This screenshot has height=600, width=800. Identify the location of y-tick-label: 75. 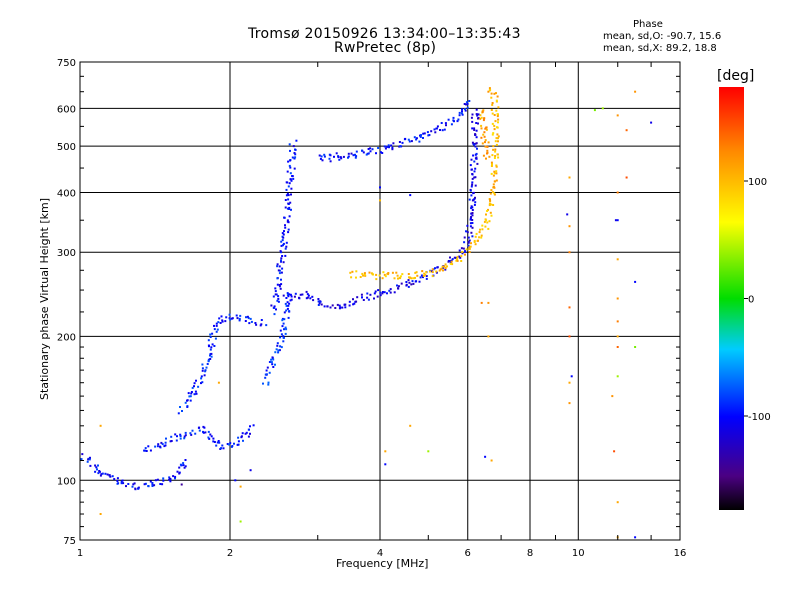
(69, 541).